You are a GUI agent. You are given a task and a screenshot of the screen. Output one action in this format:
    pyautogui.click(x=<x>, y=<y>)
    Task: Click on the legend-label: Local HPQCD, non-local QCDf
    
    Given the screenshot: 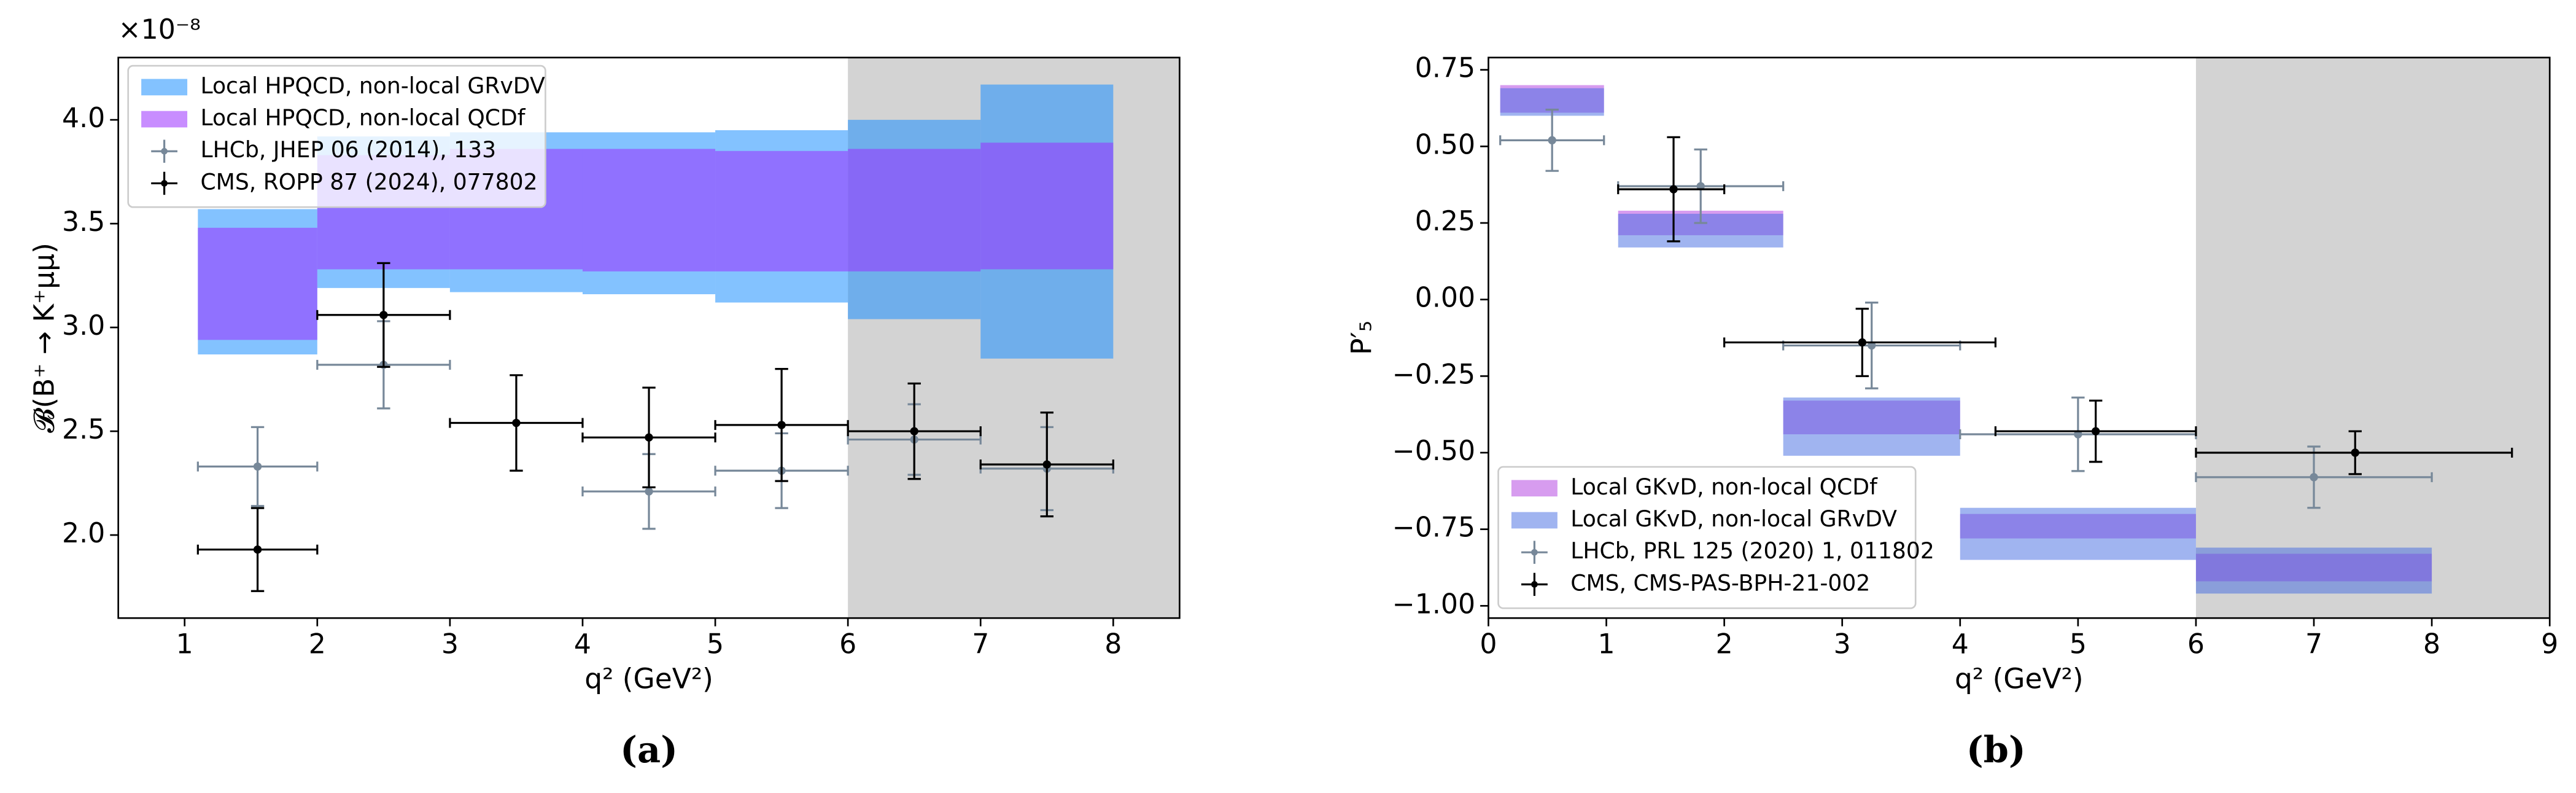 What is the action you would take?
    pyautogui.click(x=363, y=117)
    